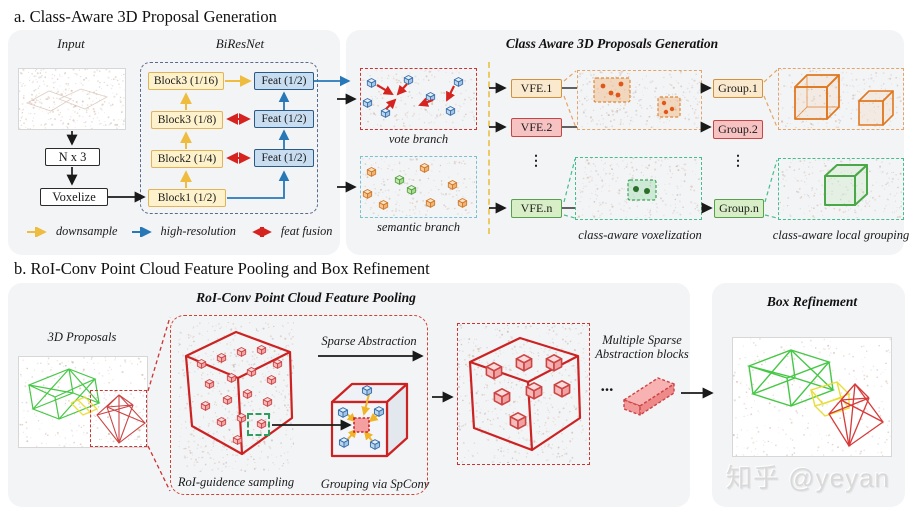 Image resolution: width=912 pixels, height=519 pixels. What do you see at coordinates (846, 185) in the screenshot?
I see `green-cube` at bounding box center [846, 185].